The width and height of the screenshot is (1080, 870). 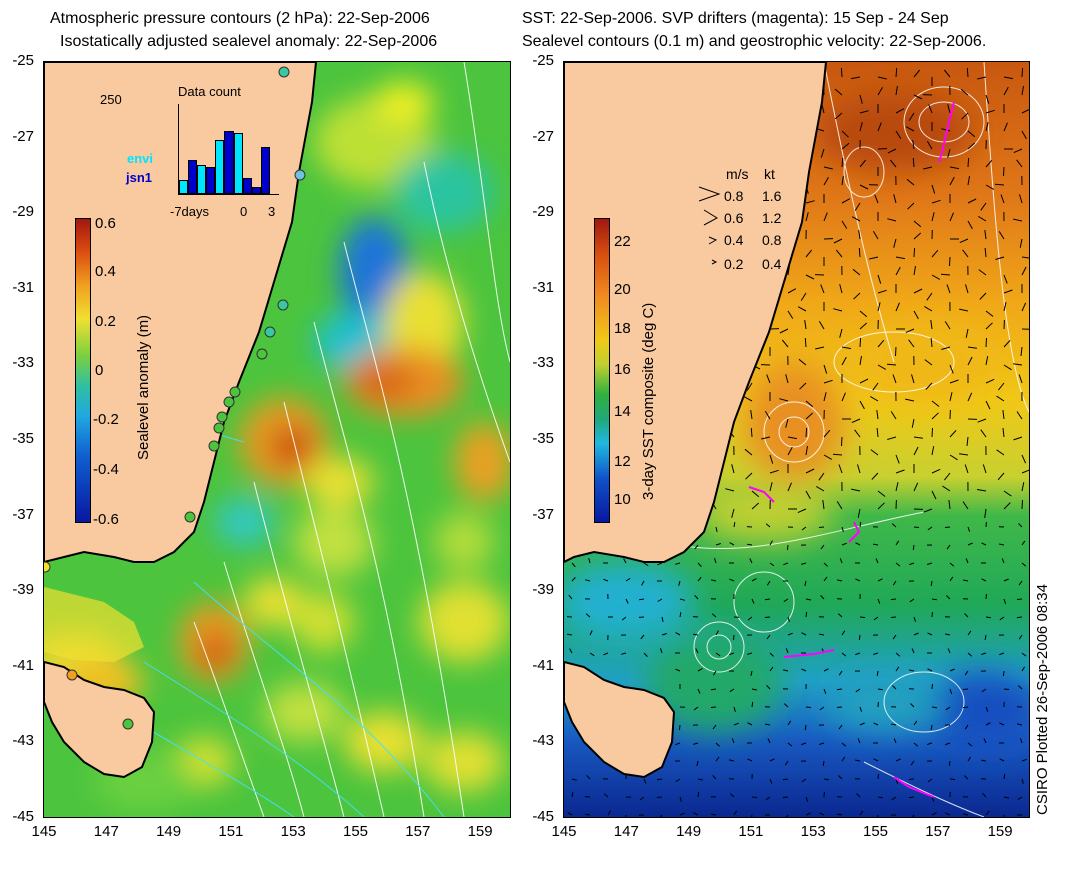 What do you see at coordinates (622, 241) in the screenshot?
I see `right-cb-tick-0: 22` at bounding box center [622, 241].